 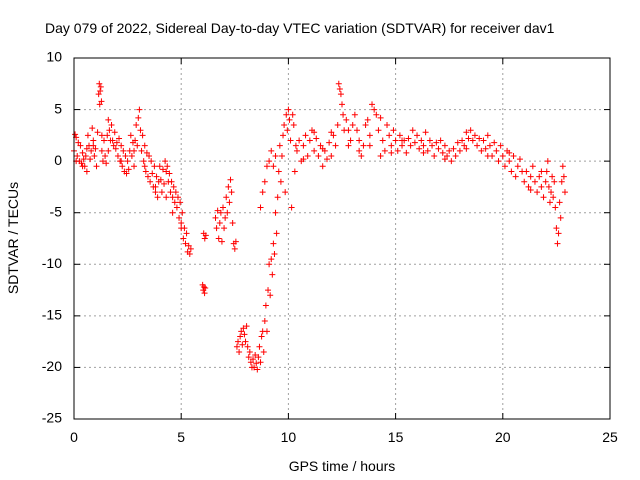 I want to click on y-tick-label: -20, so click(x=52, y=366).